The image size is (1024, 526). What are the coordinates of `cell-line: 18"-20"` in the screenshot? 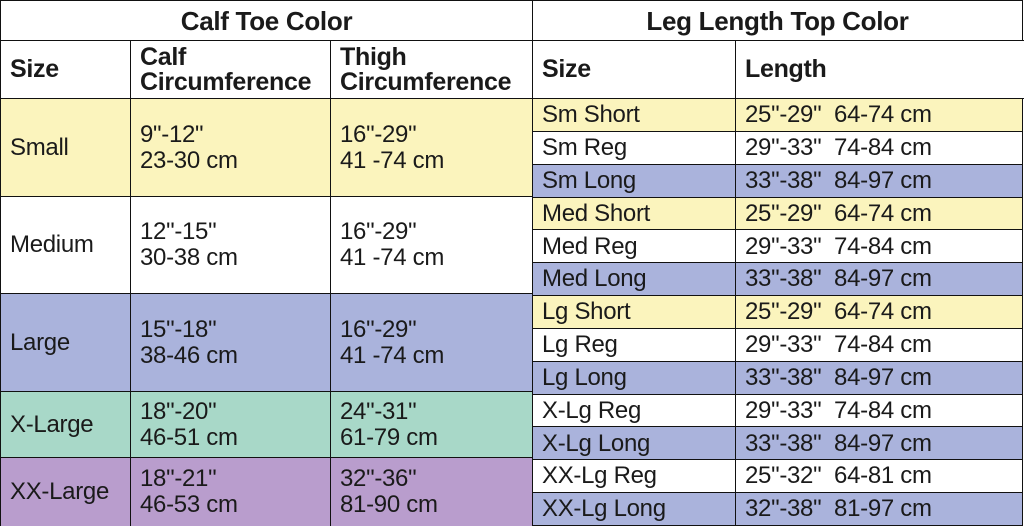 It's located at (178, 411).